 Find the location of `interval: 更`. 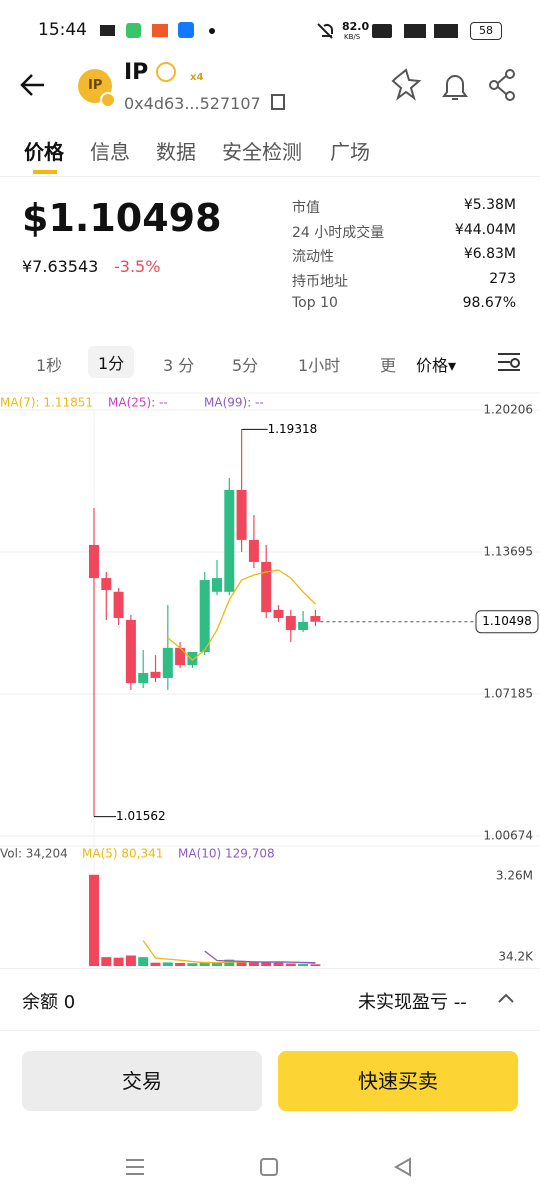

interval: 更 is located at coordinates (388, 365).